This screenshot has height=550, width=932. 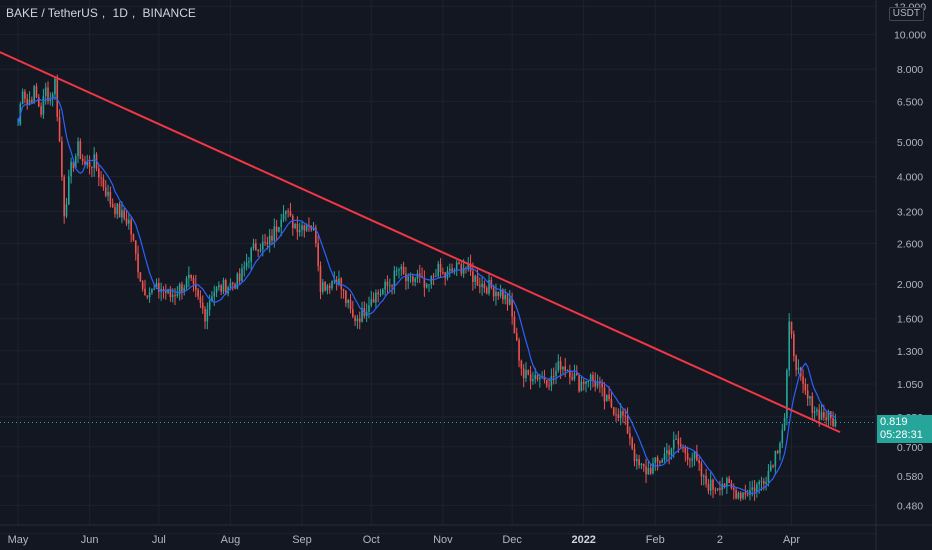 I want to click on symbol-title: BAKE / TetherUS, 1D, BINANCE, so click(x=103, y=13).